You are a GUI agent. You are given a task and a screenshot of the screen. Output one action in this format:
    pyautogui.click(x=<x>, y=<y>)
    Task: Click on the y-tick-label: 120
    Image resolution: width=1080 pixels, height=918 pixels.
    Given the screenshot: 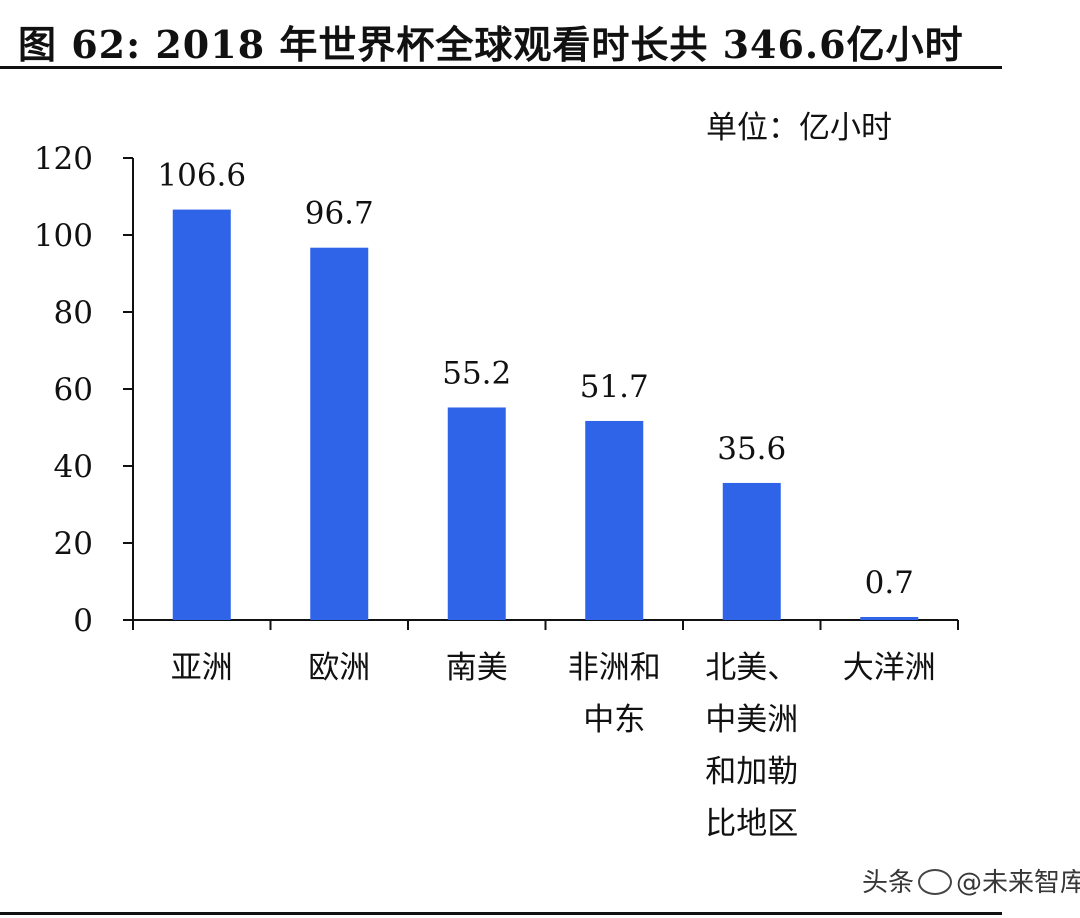 What is the action you would take?
    pyautogui.click(x=63, y=159)
    